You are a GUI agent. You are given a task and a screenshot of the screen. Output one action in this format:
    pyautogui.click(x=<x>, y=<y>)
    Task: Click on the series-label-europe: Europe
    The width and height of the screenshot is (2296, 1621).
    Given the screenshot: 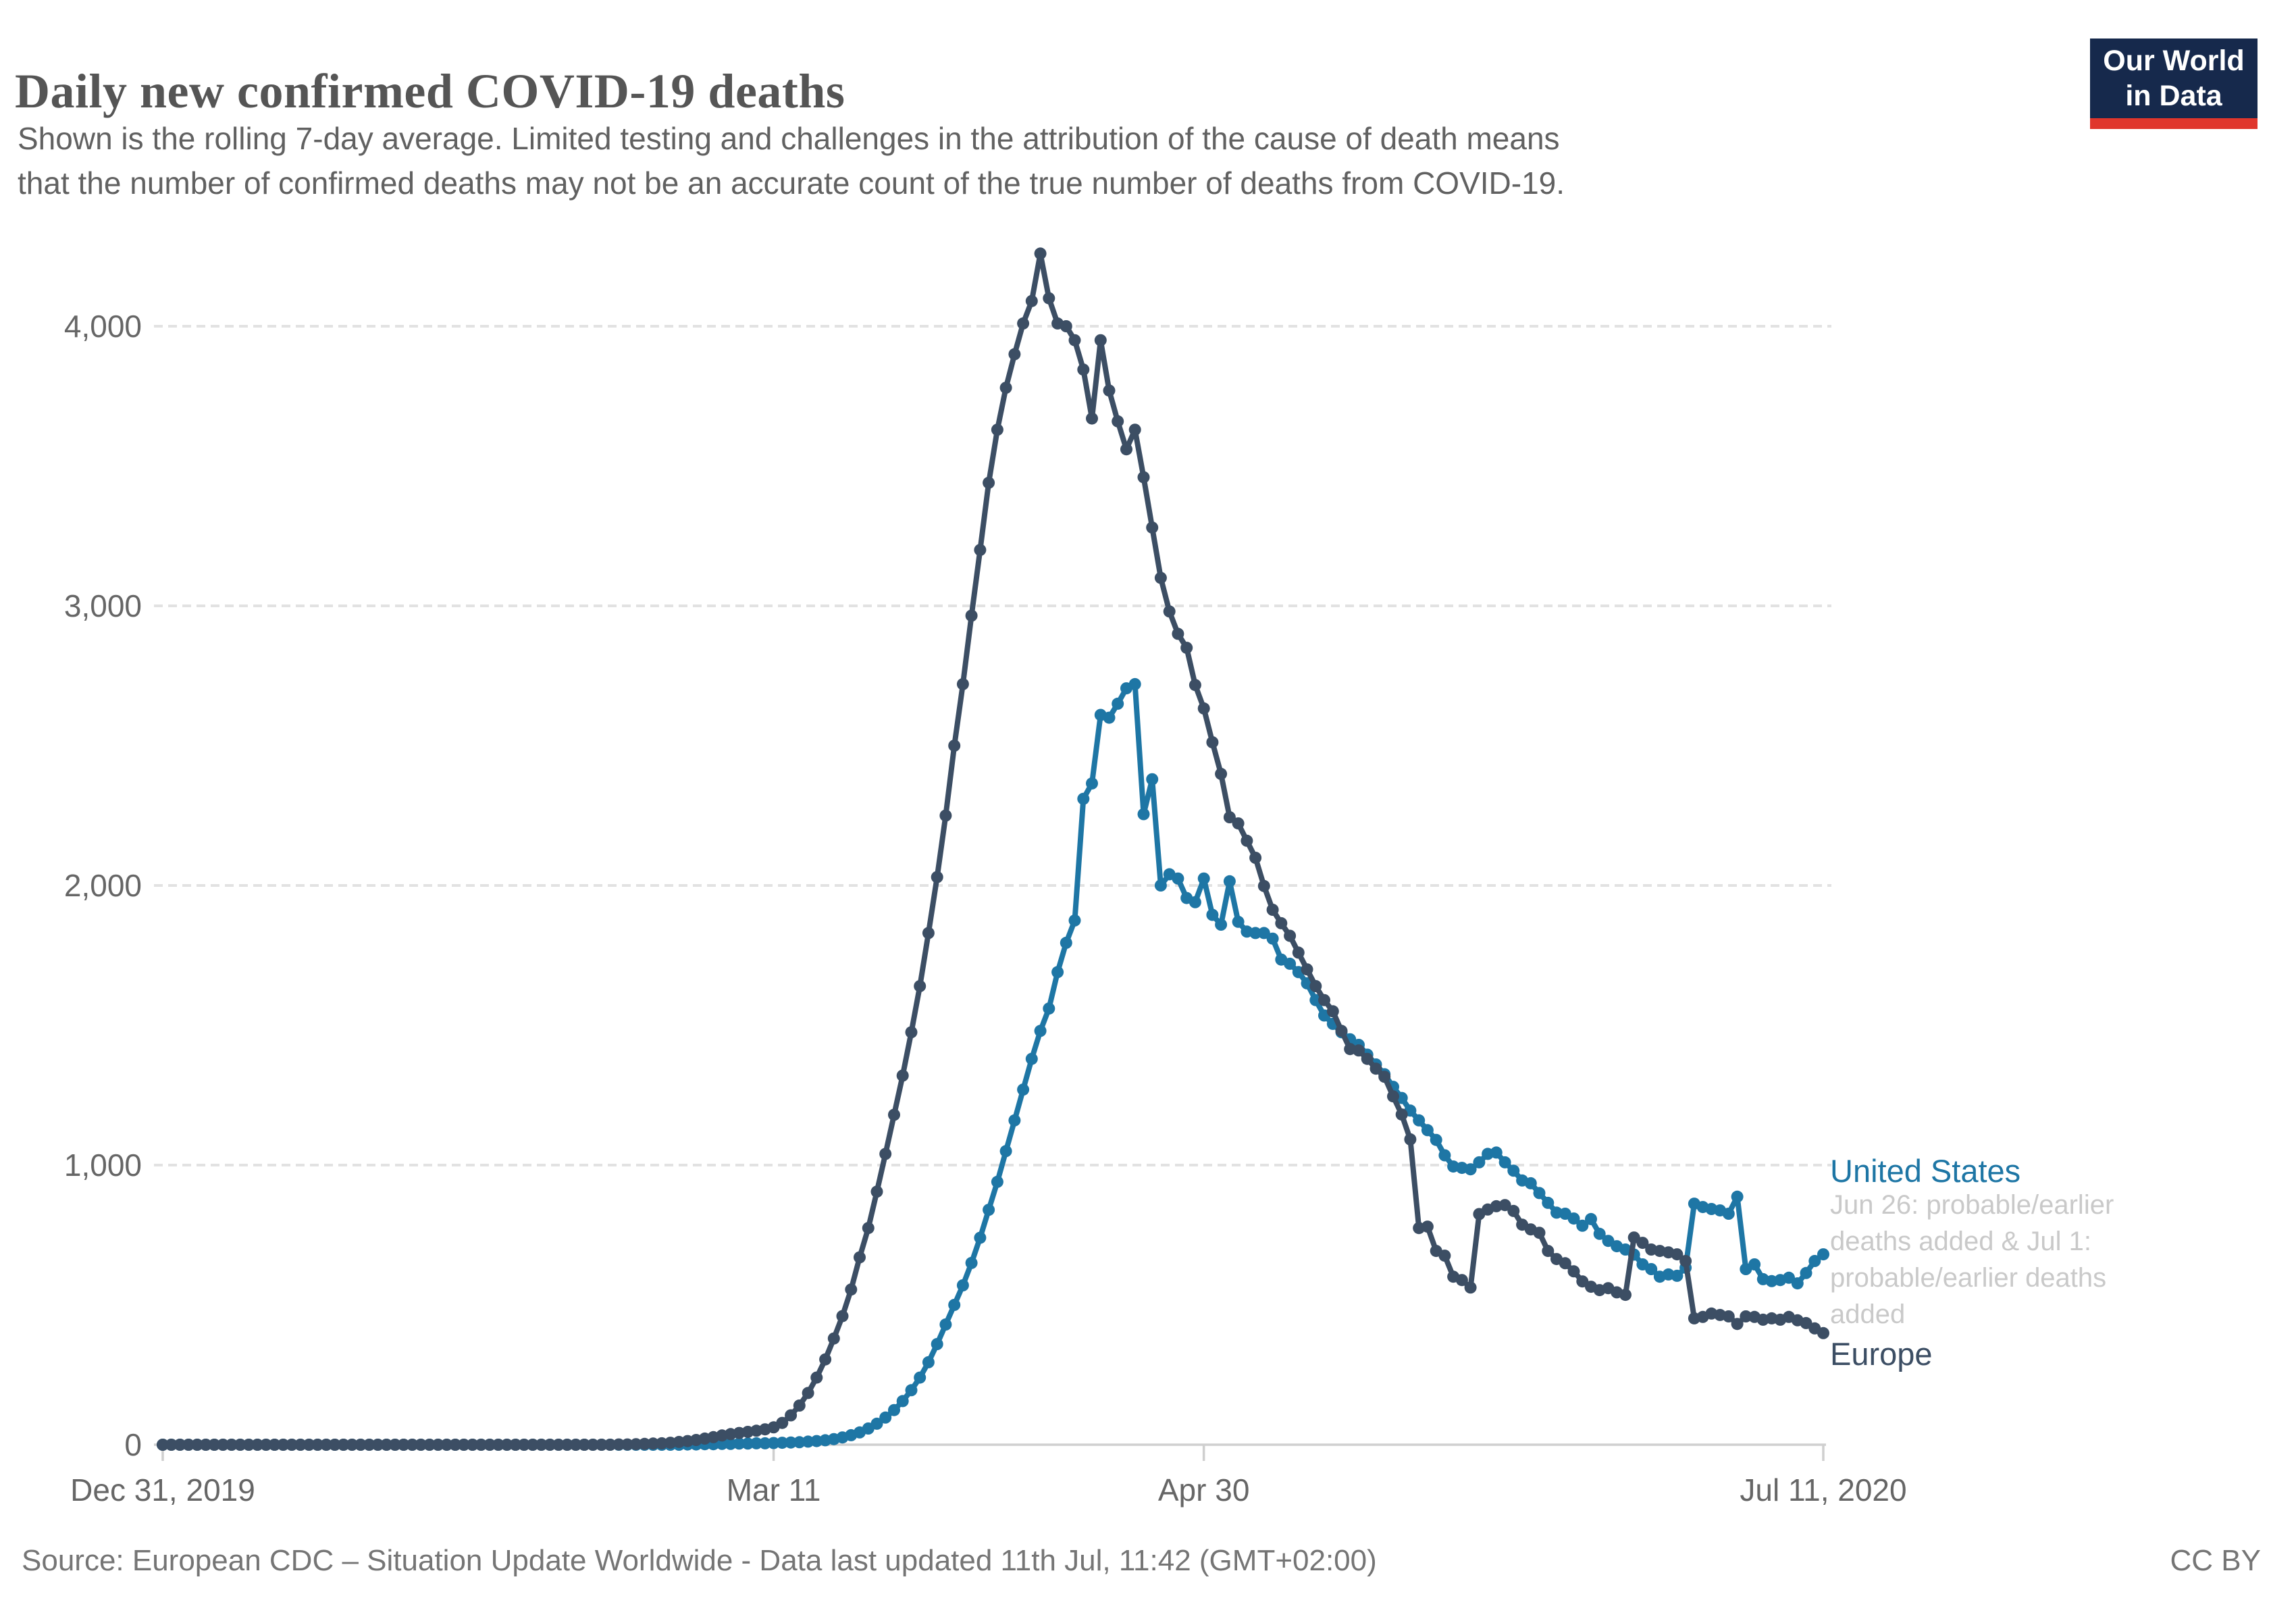 What is the action you would take?
    pyautogui.click(x=1882, y=1354)
    